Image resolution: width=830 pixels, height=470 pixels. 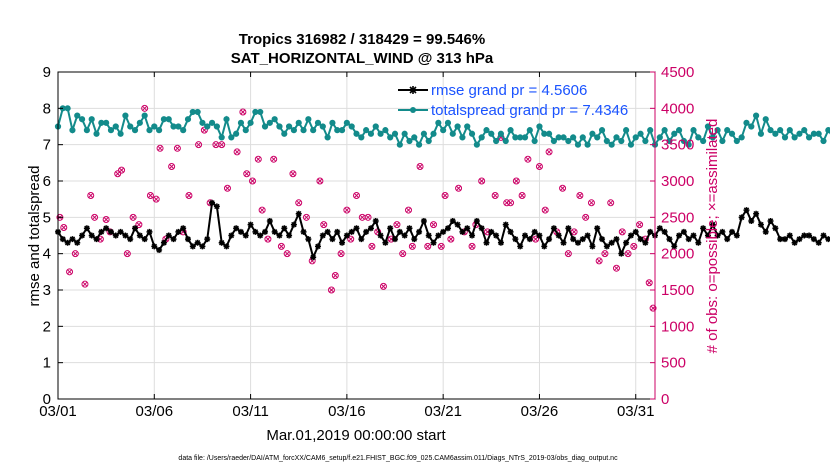 I want to click on y-left-tick-label: 9, so click(x=47, y=72).